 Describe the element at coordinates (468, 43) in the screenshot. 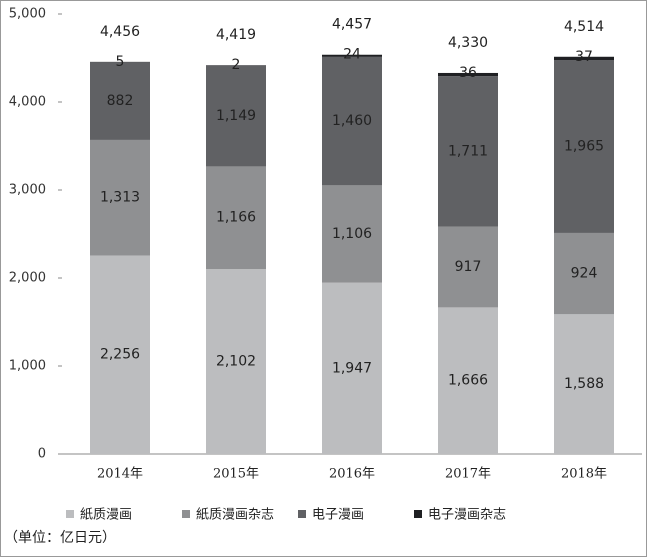

I see `total-label: 4,330` at that location.